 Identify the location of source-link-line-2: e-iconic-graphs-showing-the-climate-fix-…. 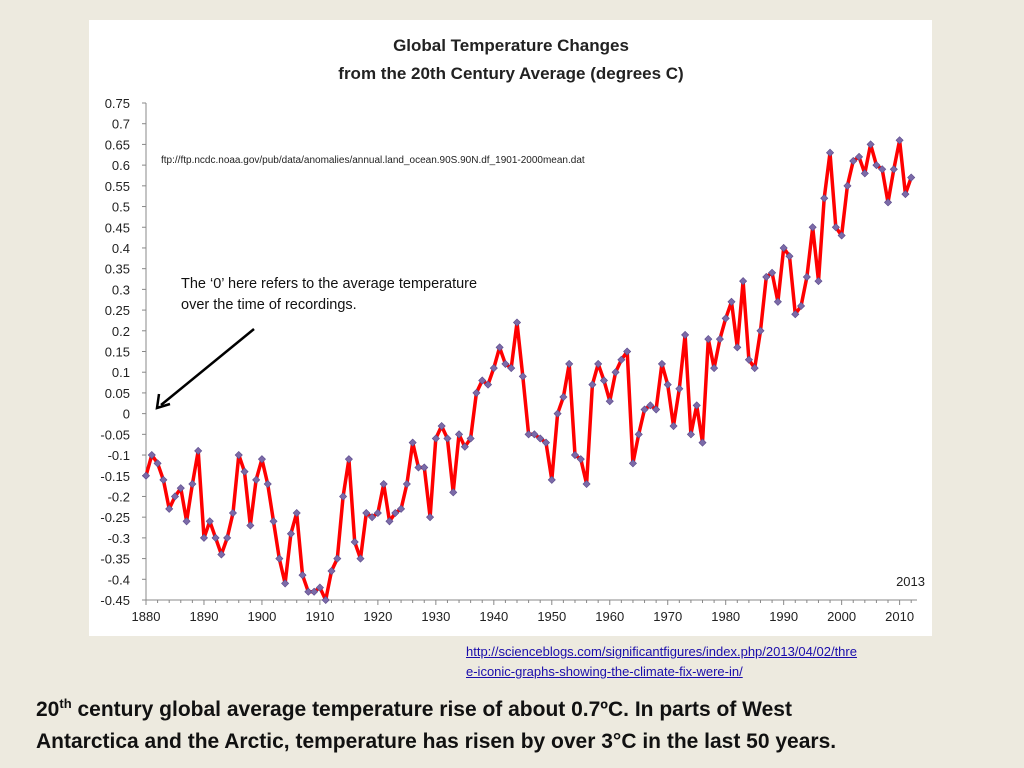
(604, 671).